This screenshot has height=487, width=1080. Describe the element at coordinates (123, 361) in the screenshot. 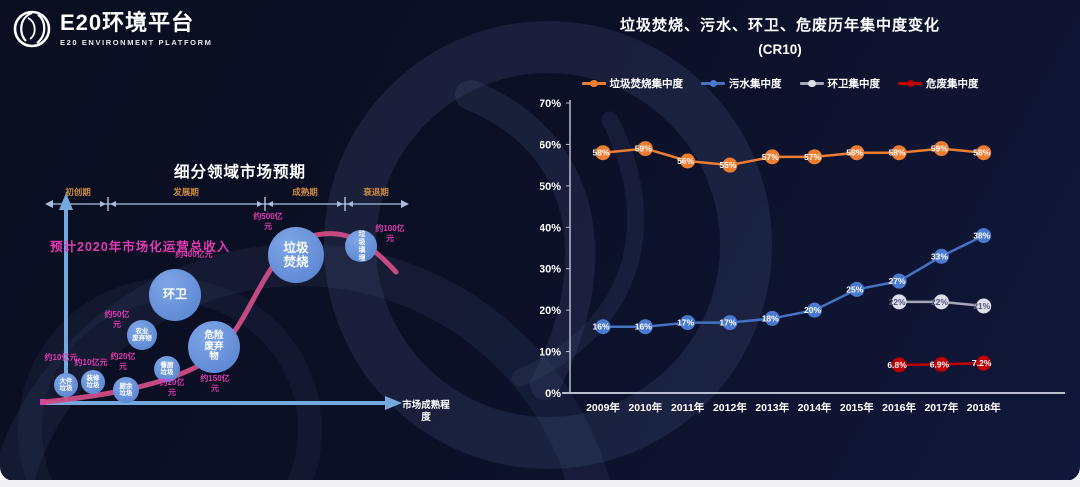

I see `value-kitchen-waste: 约20亿 元` at that location.